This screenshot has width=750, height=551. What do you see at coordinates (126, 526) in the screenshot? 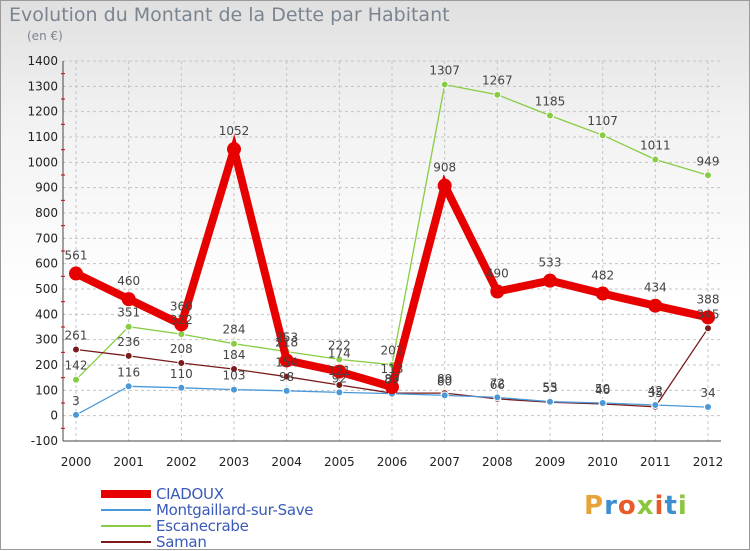
I see `legend-swatch-escanecrabe` at bounding box center [126, 526].